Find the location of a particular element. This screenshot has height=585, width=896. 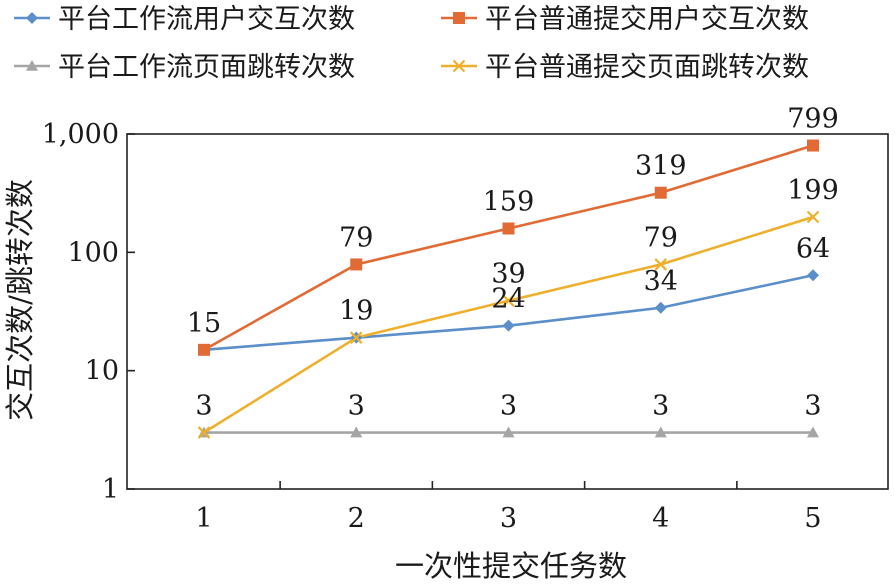

x-tick-label: 4 is located at coordinates (660, 518).